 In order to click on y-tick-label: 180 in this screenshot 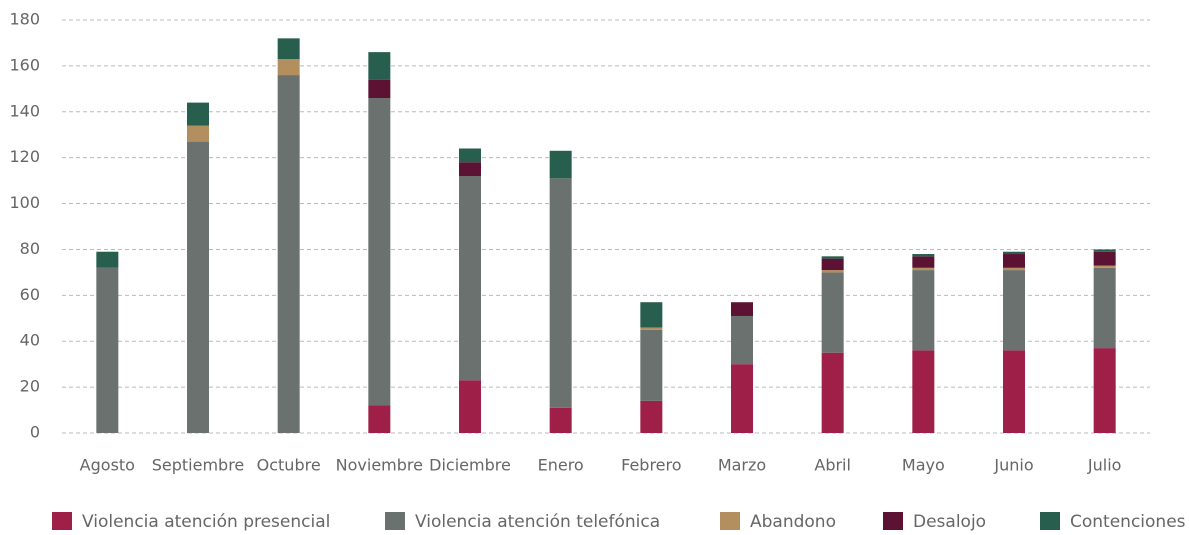, I will do `click(24, 19)`.